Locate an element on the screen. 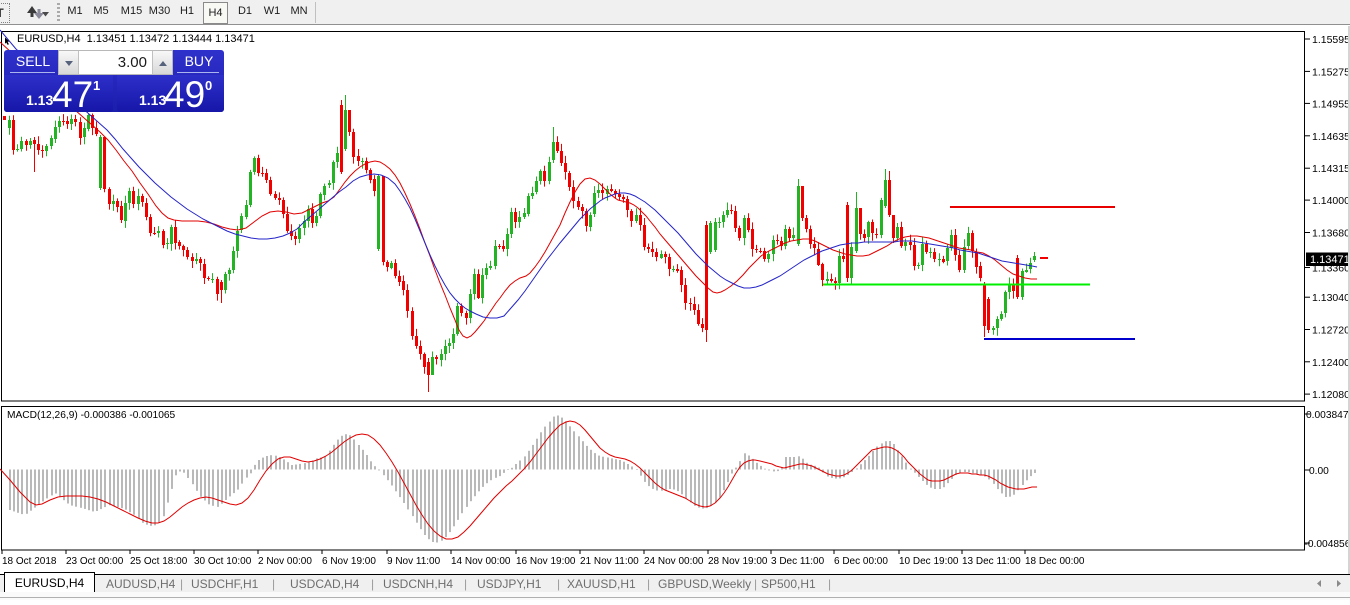 The image size is (1350, 605). svg-text: 16 Nov 19:00 is located at coordinates (546, 561).